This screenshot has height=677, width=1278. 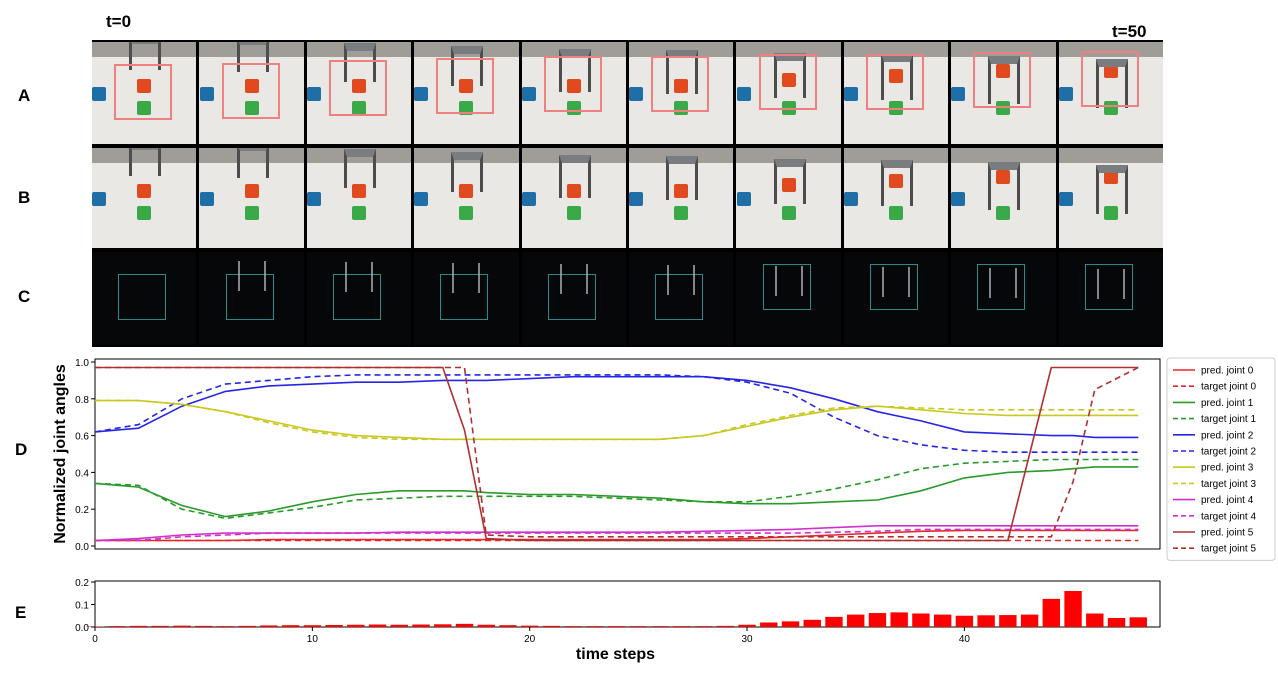 I want to click on legend-entry: pred. joint 4, so click(x=1227, y=500).